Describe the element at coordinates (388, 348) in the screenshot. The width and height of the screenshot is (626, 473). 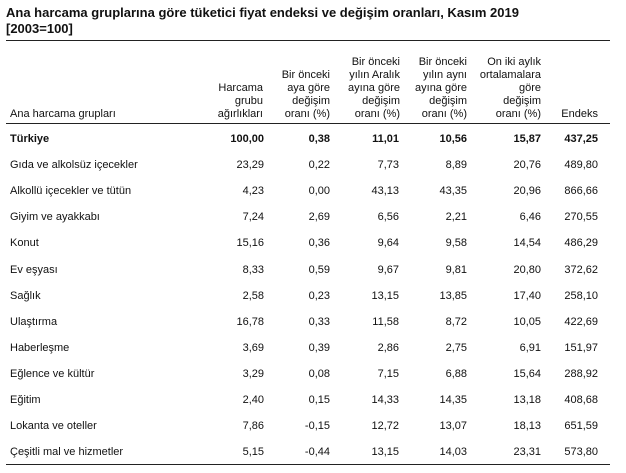
I see `december-change-cell: 2,86` at that location.